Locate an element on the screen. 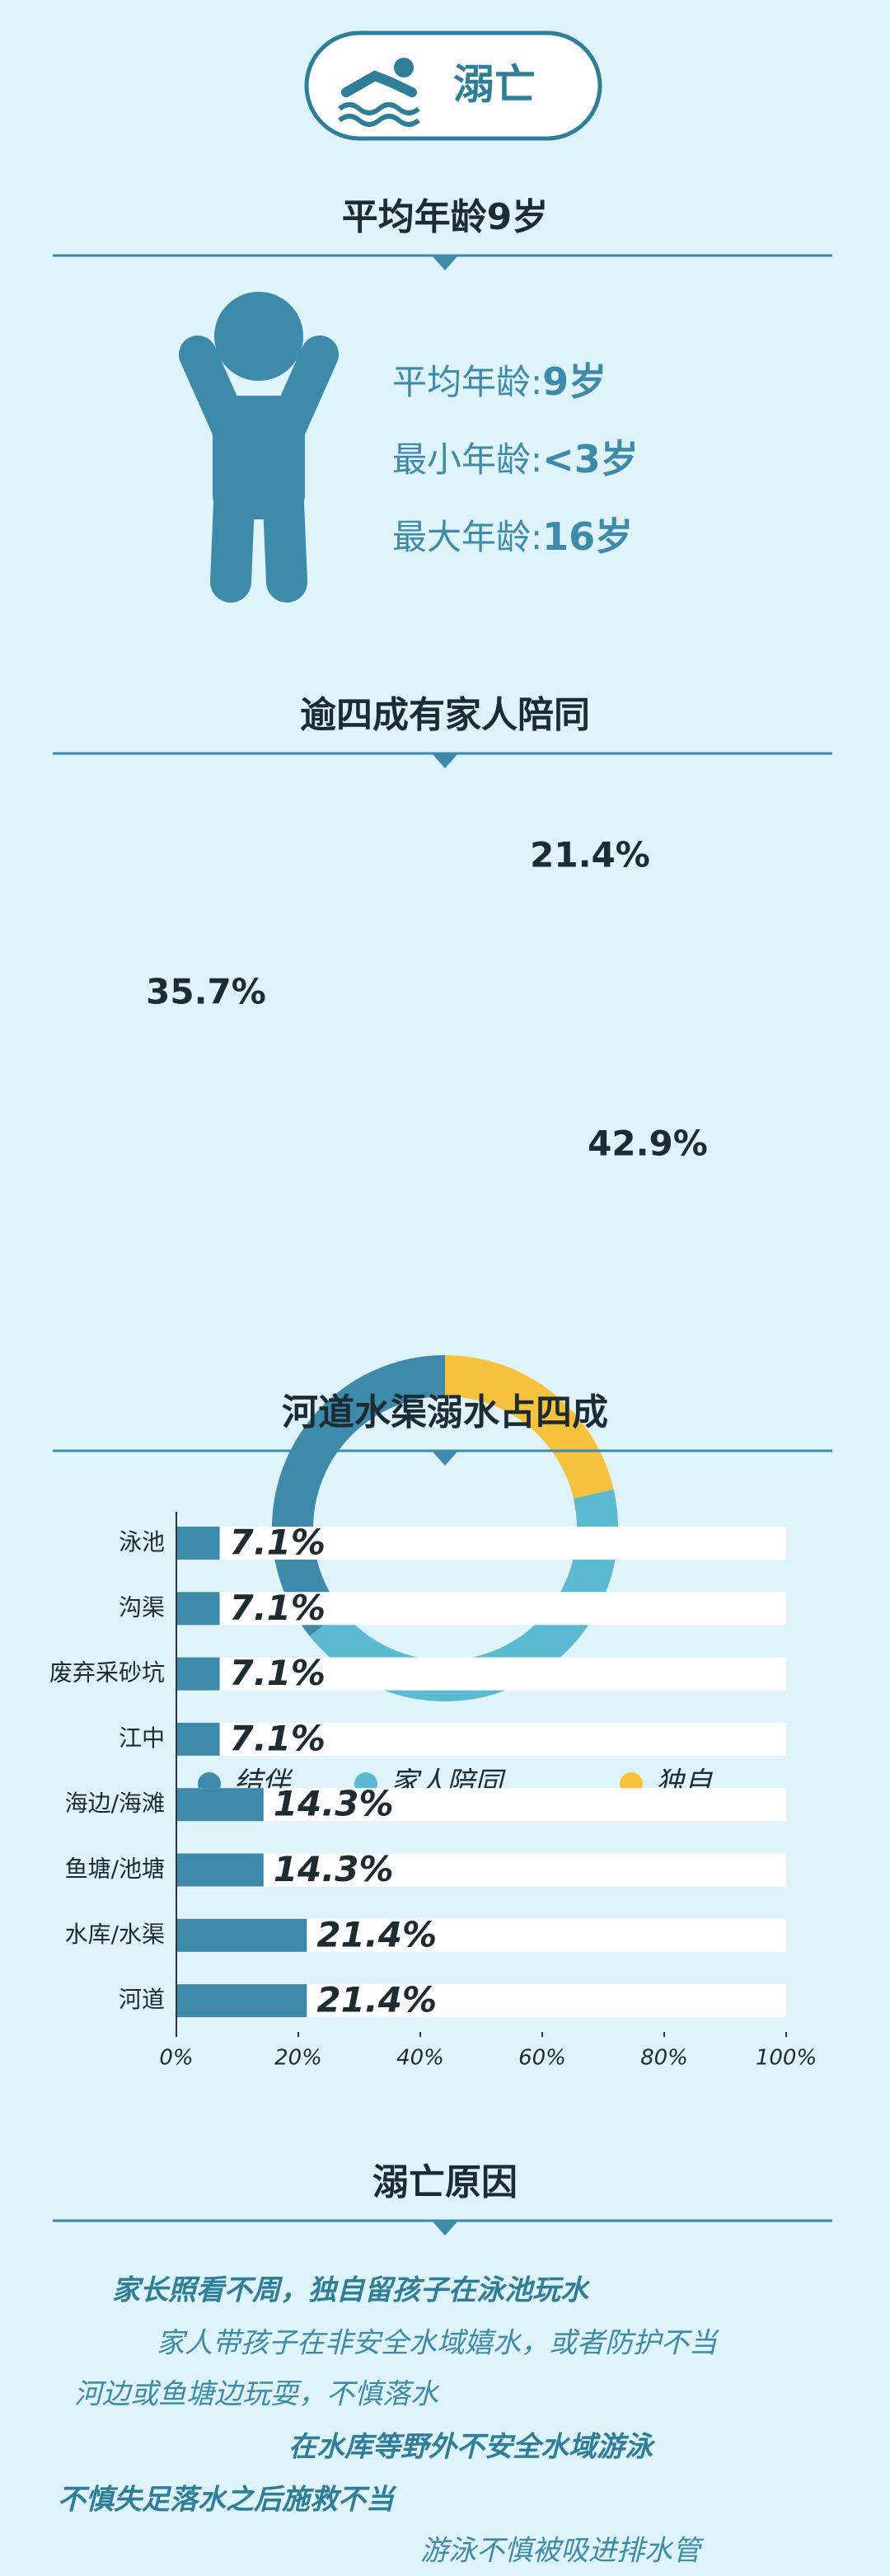  header-title: 溺亡 is located at coordinates (494, 85).